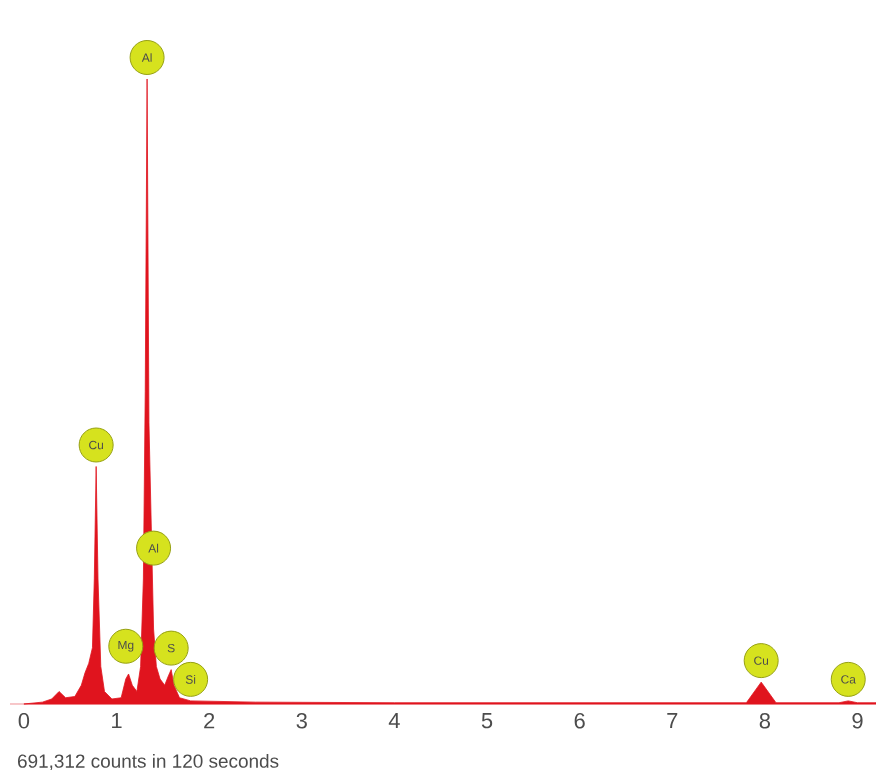  I want to click on x-tick-label: 1, so click(117, 721).